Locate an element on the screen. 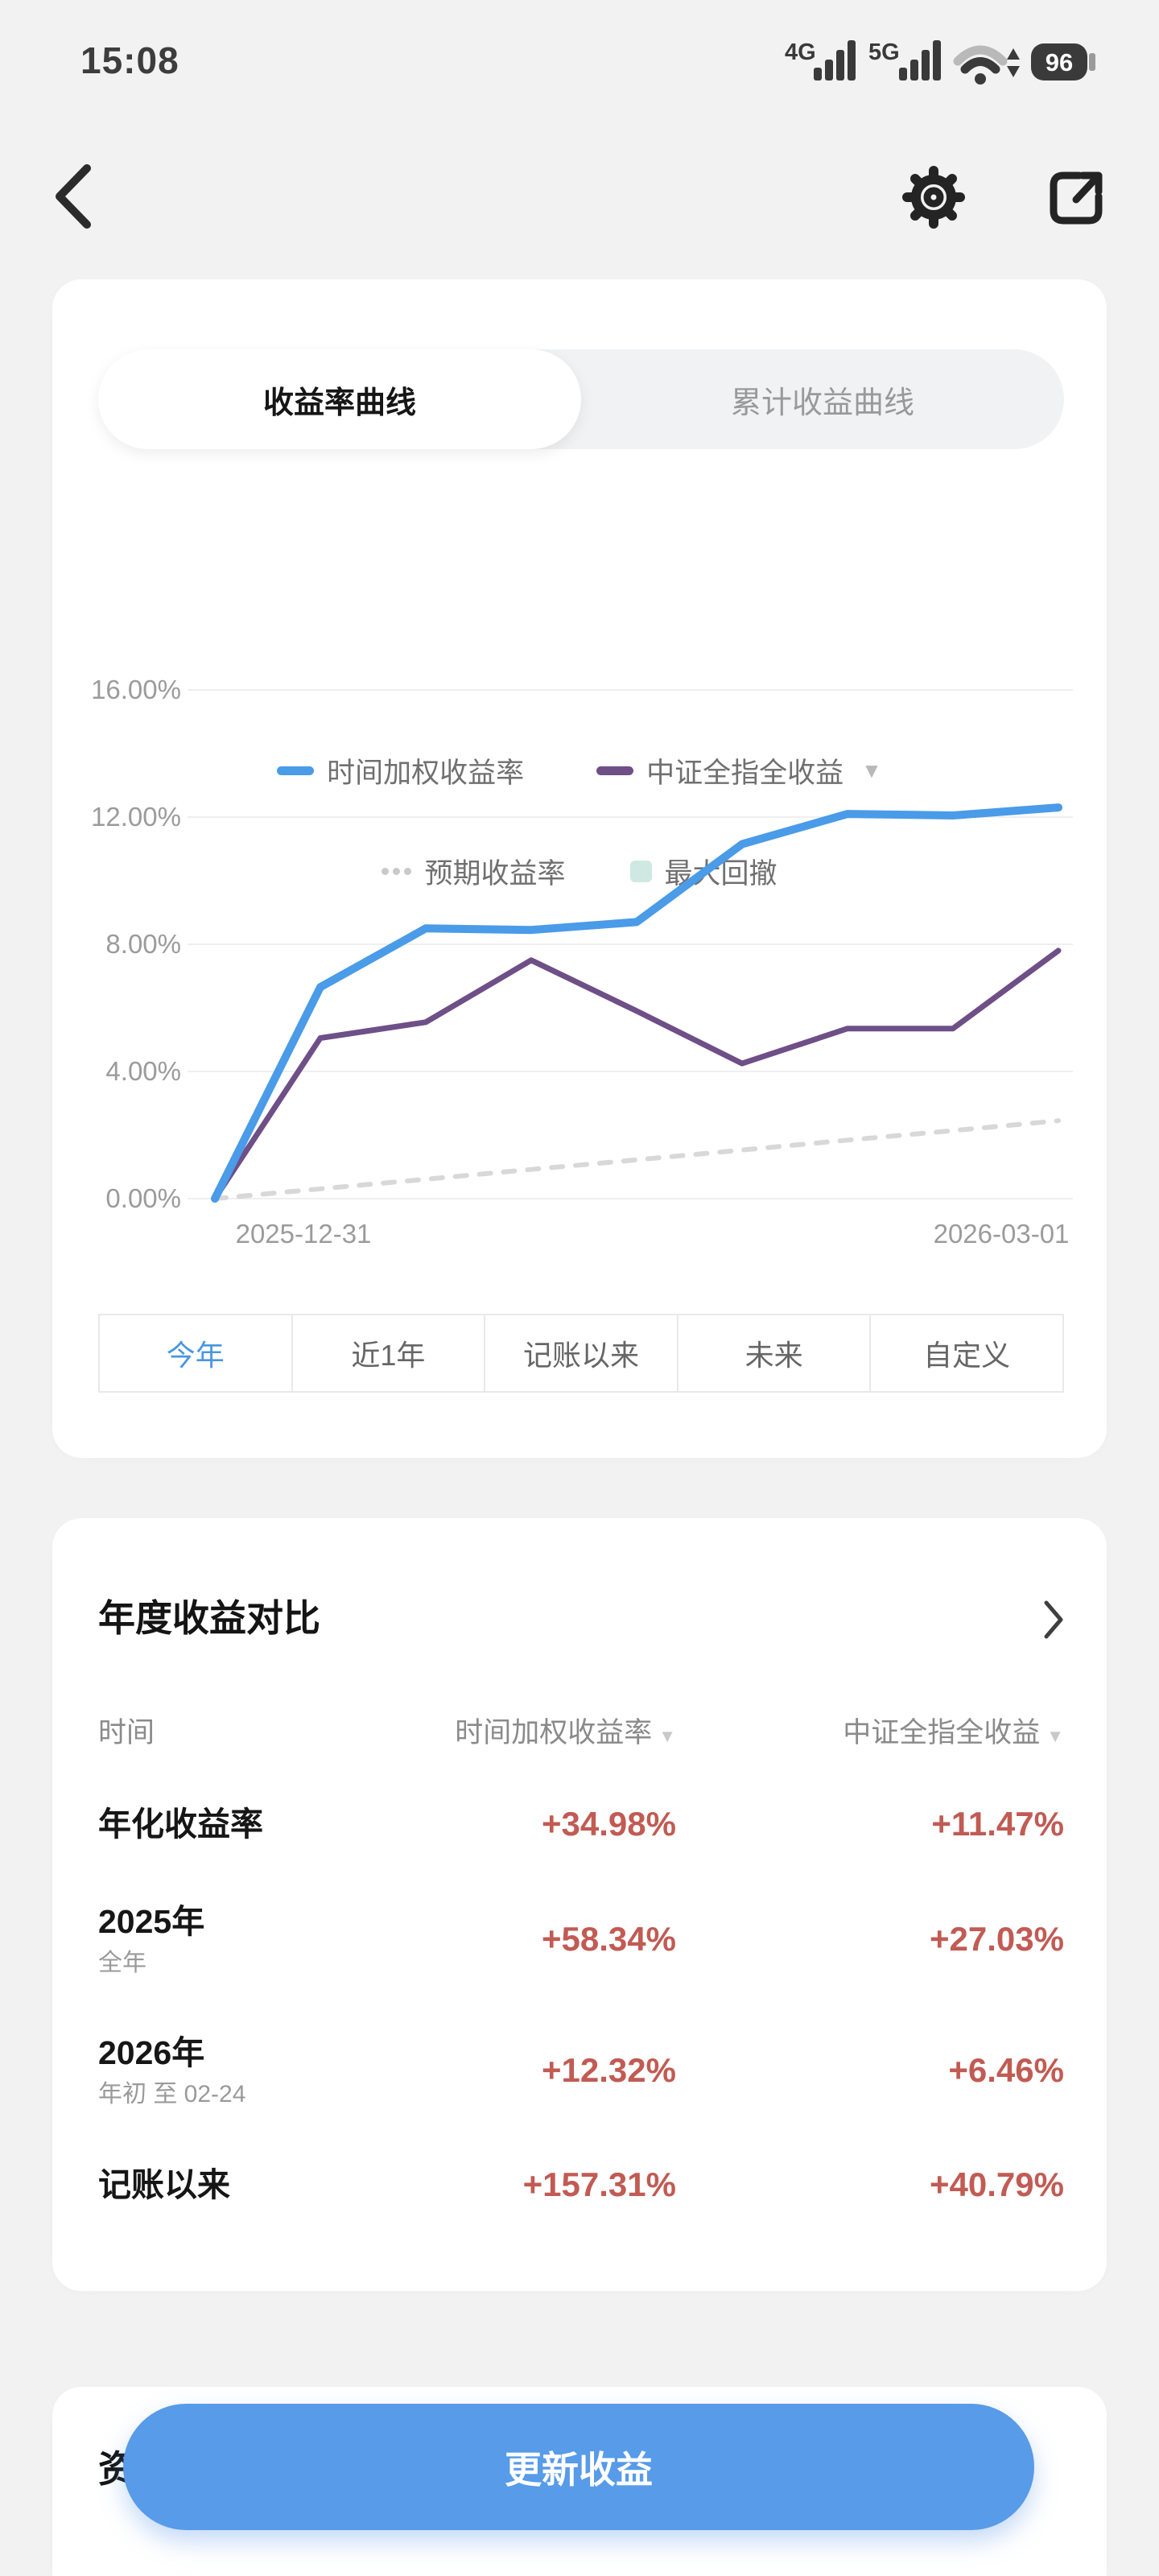 Image resolution: width=1159 pixels, height=2576 pixels. comparison-table-header: 时间 时间加权收益率 ▼ 中证全指全收益 ▼ is located at coordinates (581, 1729).